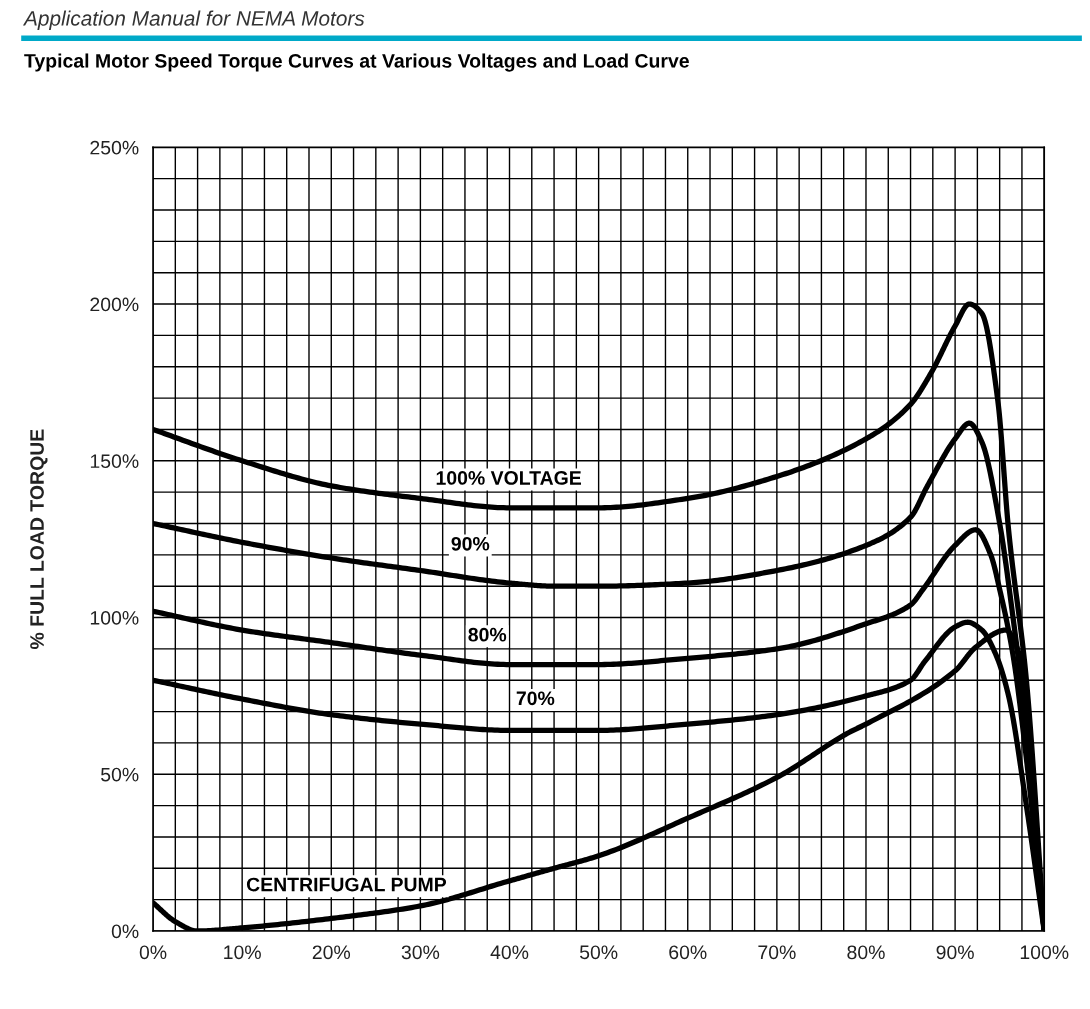  I want to click on y-tick-label: 250%, so click(114, 147).